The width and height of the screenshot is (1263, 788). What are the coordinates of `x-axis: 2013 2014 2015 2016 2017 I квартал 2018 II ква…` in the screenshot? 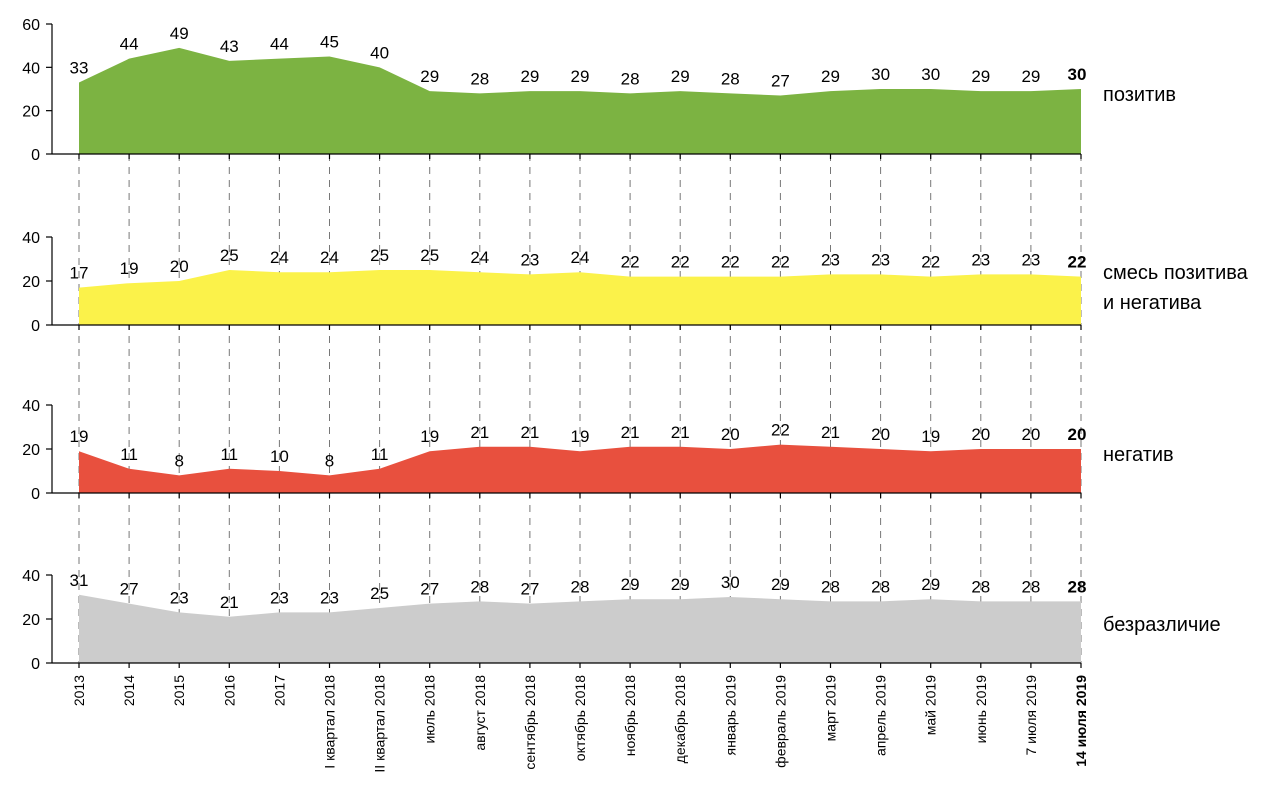 It's located at (580, 724).